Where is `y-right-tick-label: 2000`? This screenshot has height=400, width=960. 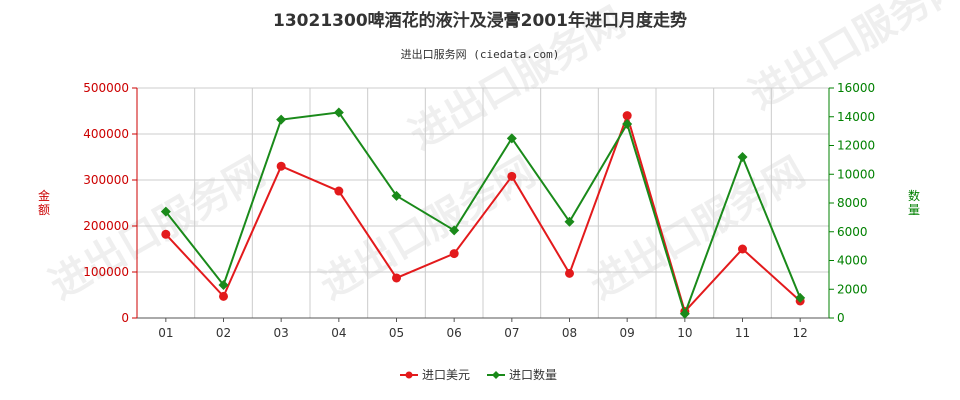
y-right-tick-label: 2000 is located at coordinates (852, 289).